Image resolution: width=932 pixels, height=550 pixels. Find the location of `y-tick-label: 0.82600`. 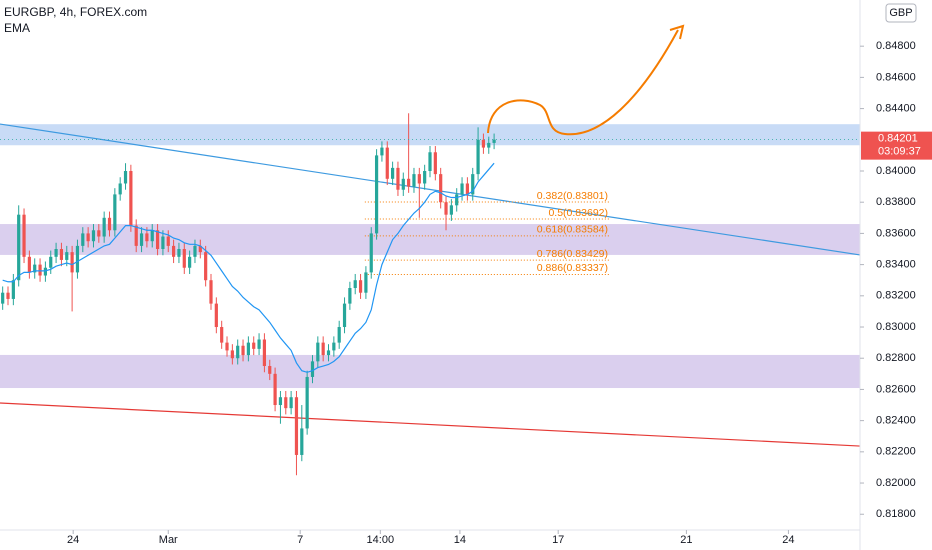

y-tick-label: 0.82600 is located at coordinates (896, 389).